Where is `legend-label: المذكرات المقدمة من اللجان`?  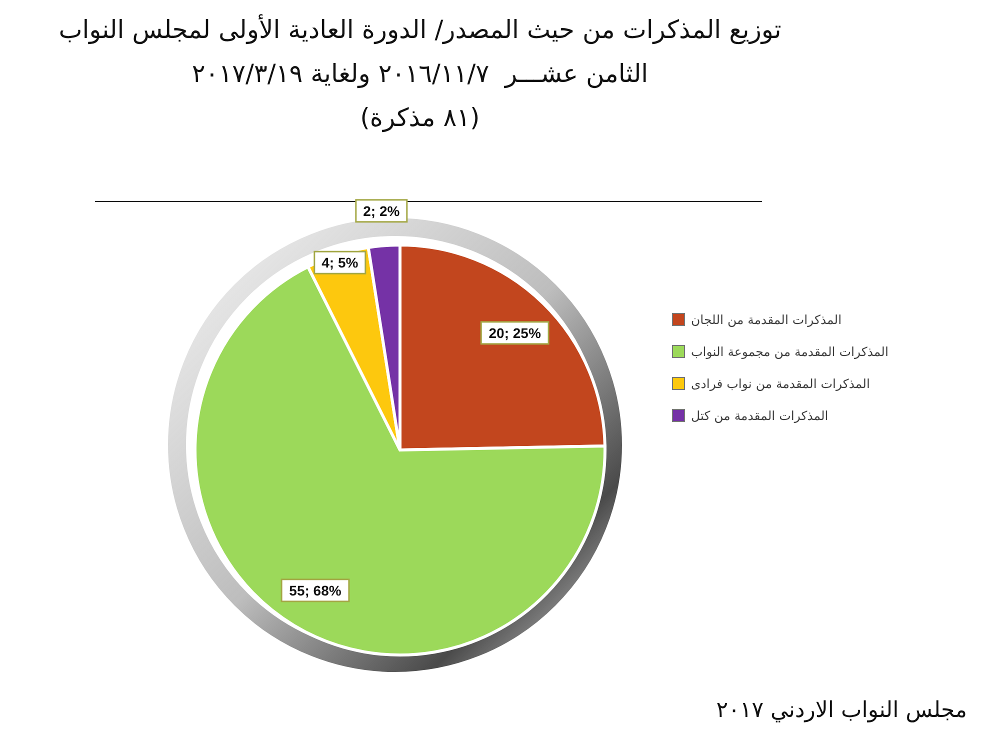
legend-label: المذكرات المقدمة من اللجان is located at coordinates (766, 319).